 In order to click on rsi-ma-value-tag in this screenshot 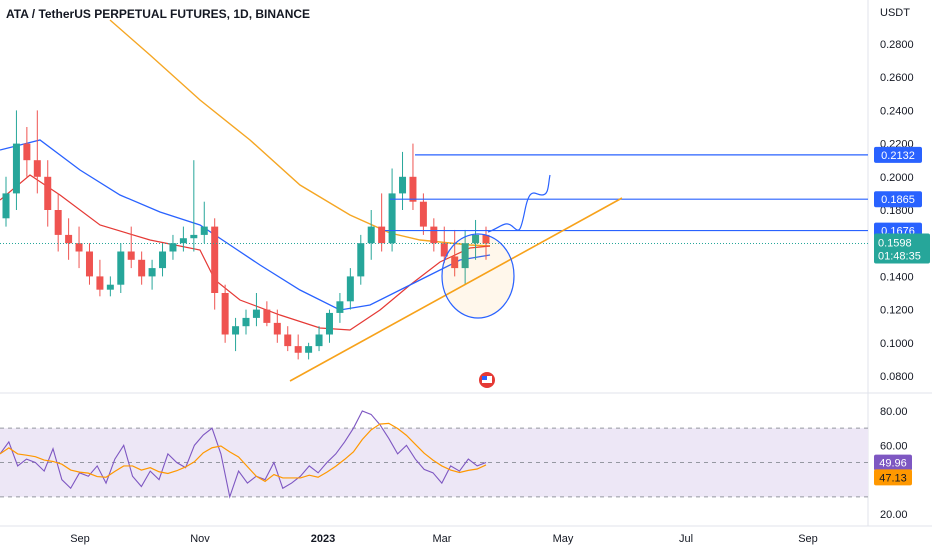, I will do `click(893, 477)`.